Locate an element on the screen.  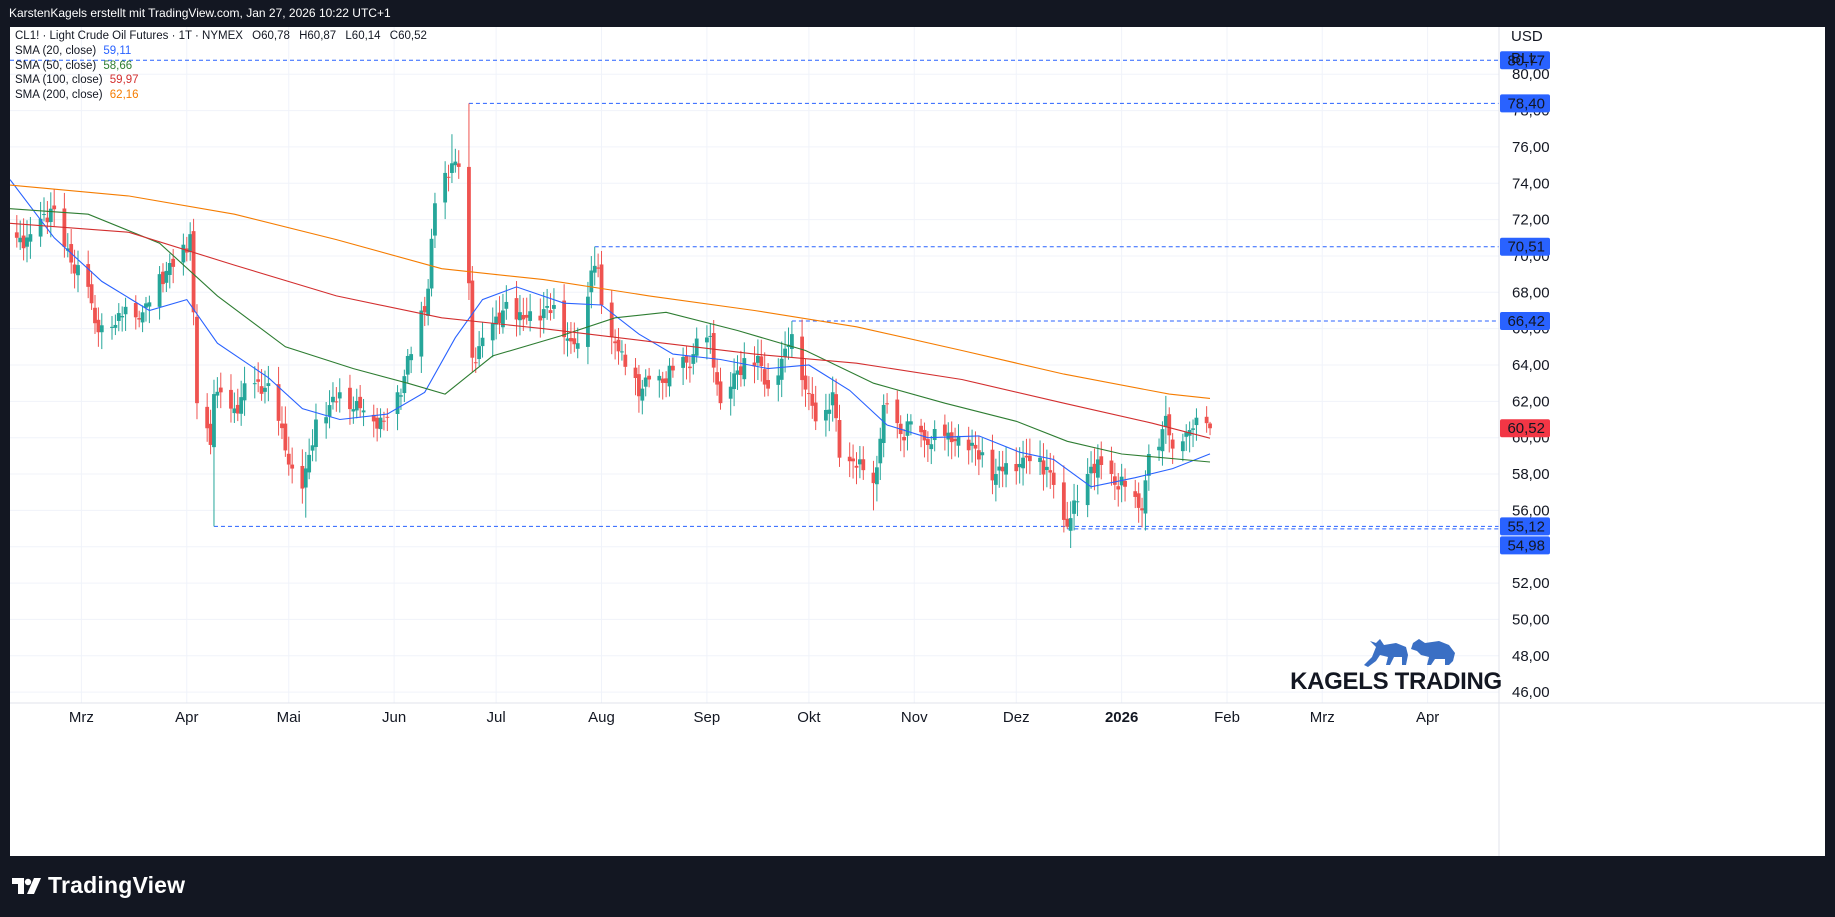
kagels-logo-text: KAGELS TRADING is located at coordinates (1396, 681).